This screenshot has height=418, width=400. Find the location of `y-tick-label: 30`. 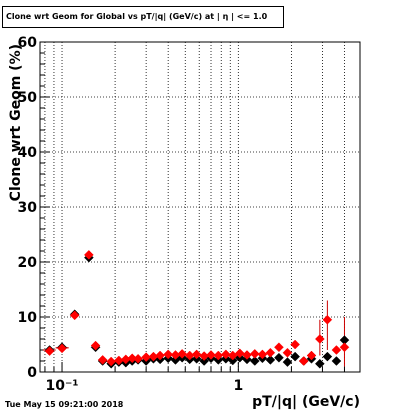

y-tick-label: 30 is located at coordinates (28, 208).